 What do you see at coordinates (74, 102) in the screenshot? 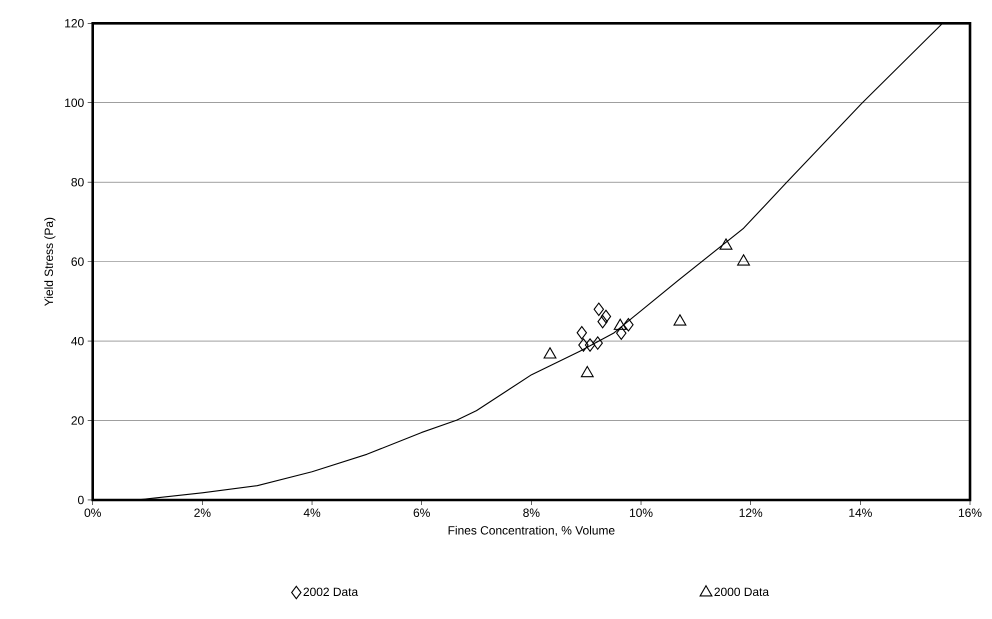
I see `y-tick-label: 100` at bounding box center [74, 102].